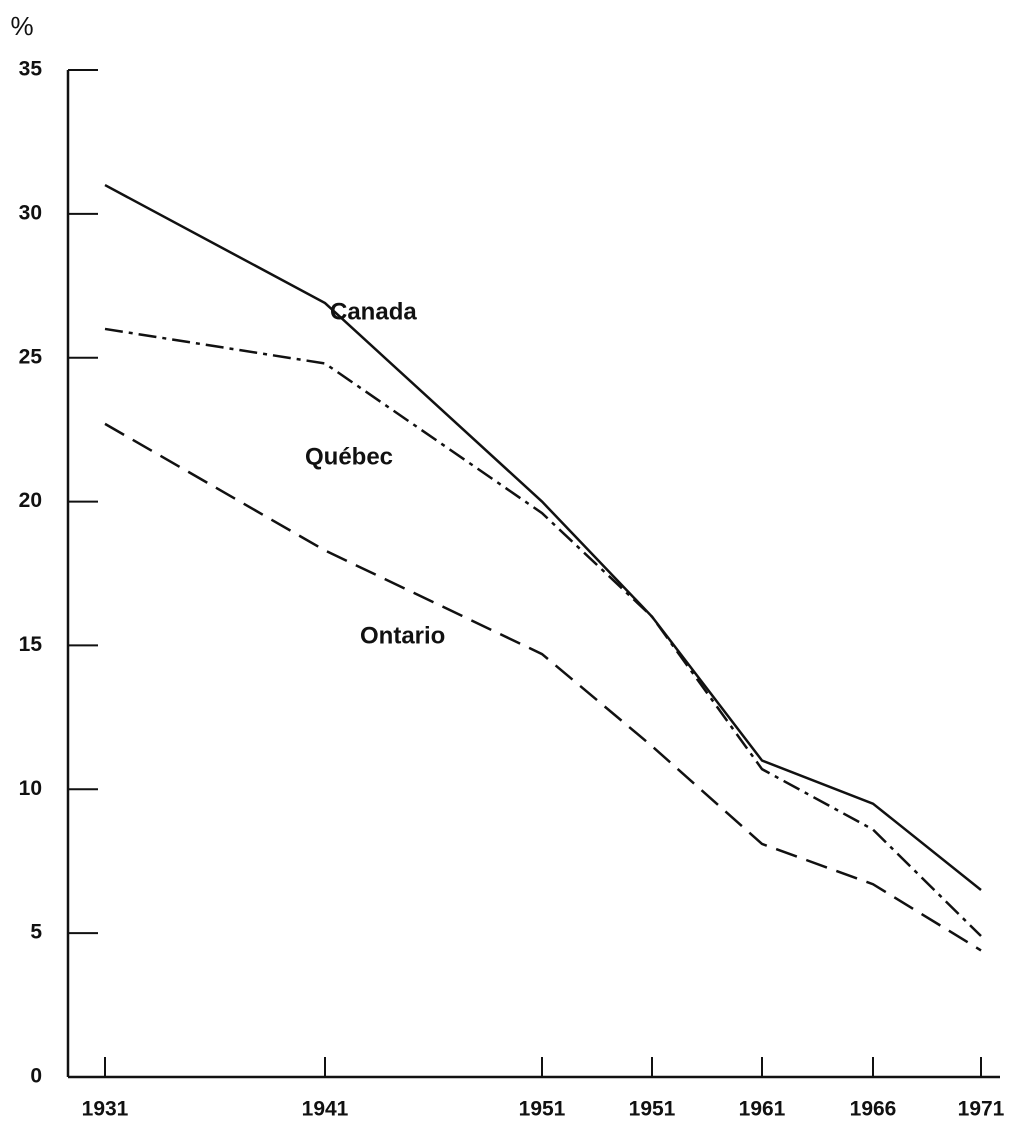 The width and height of the screenshot is (1014, 1122). What do you see at coordinates (762, 1109) in the screenshot?
I see `x-tick-label: 1961` at bounding box center [762, 1109].